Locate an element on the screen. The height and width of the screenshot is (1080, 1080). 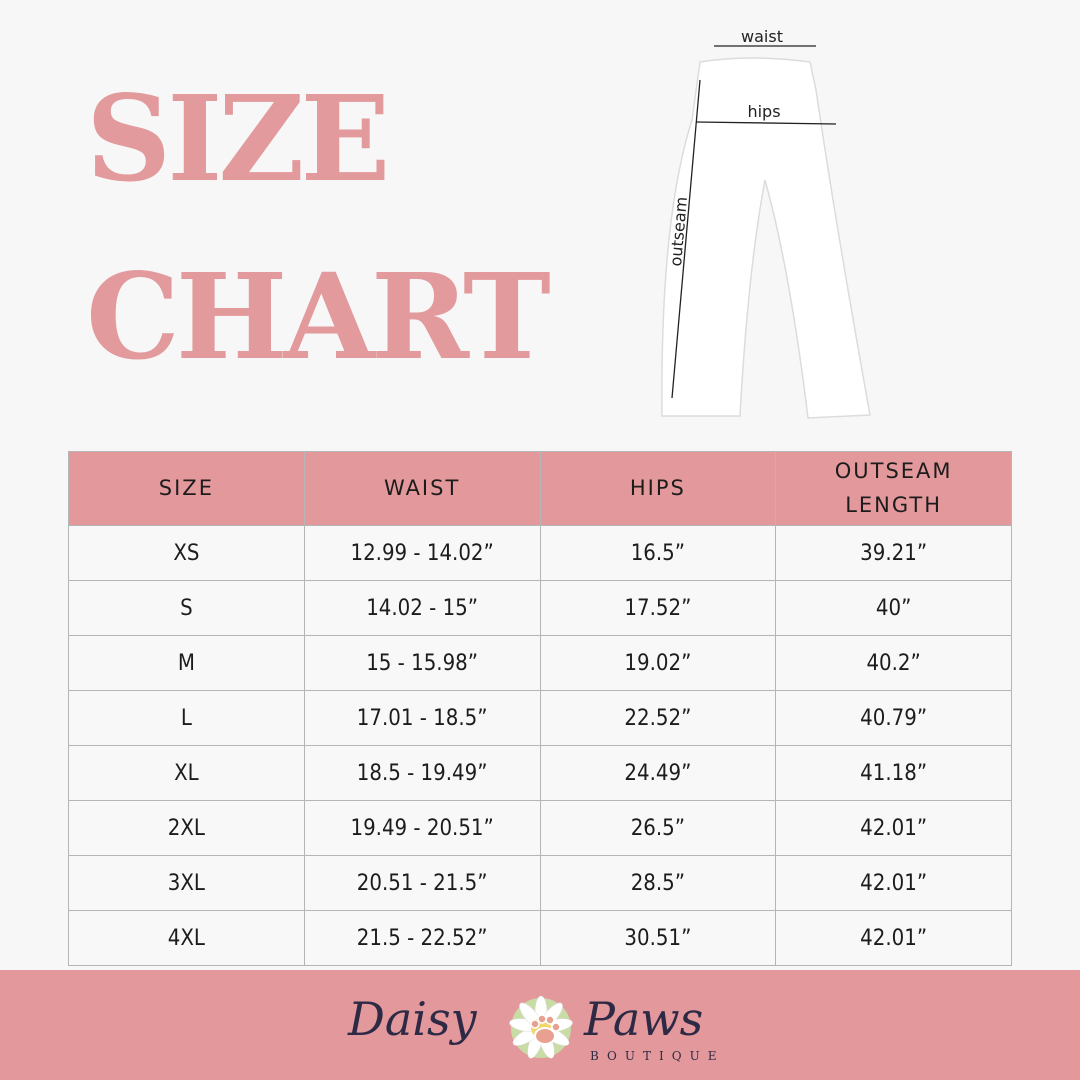
title-chart: CHART is located at coordinates (318, 316).